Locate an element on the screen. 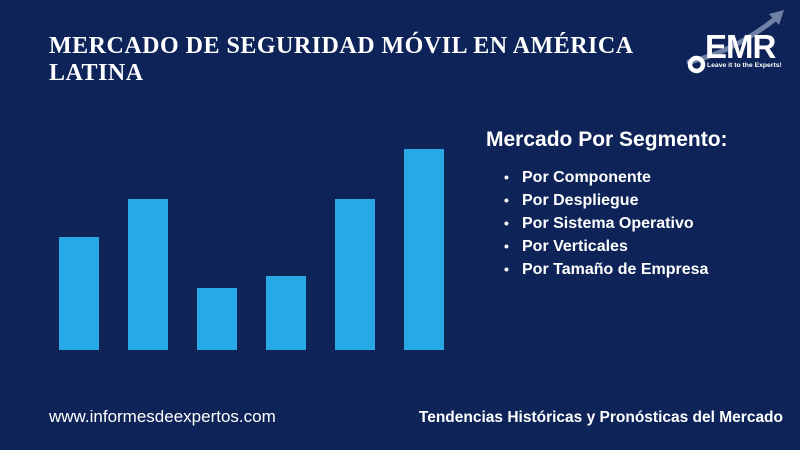 The image size is (800, 450). segment-label: Por Tamaño de Empresa is located at coordinates (615, 269).